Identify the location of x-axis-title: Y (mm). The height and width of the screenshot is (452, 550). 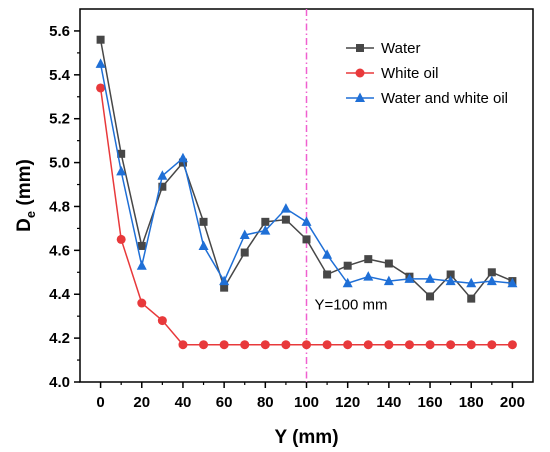
(306, 437).